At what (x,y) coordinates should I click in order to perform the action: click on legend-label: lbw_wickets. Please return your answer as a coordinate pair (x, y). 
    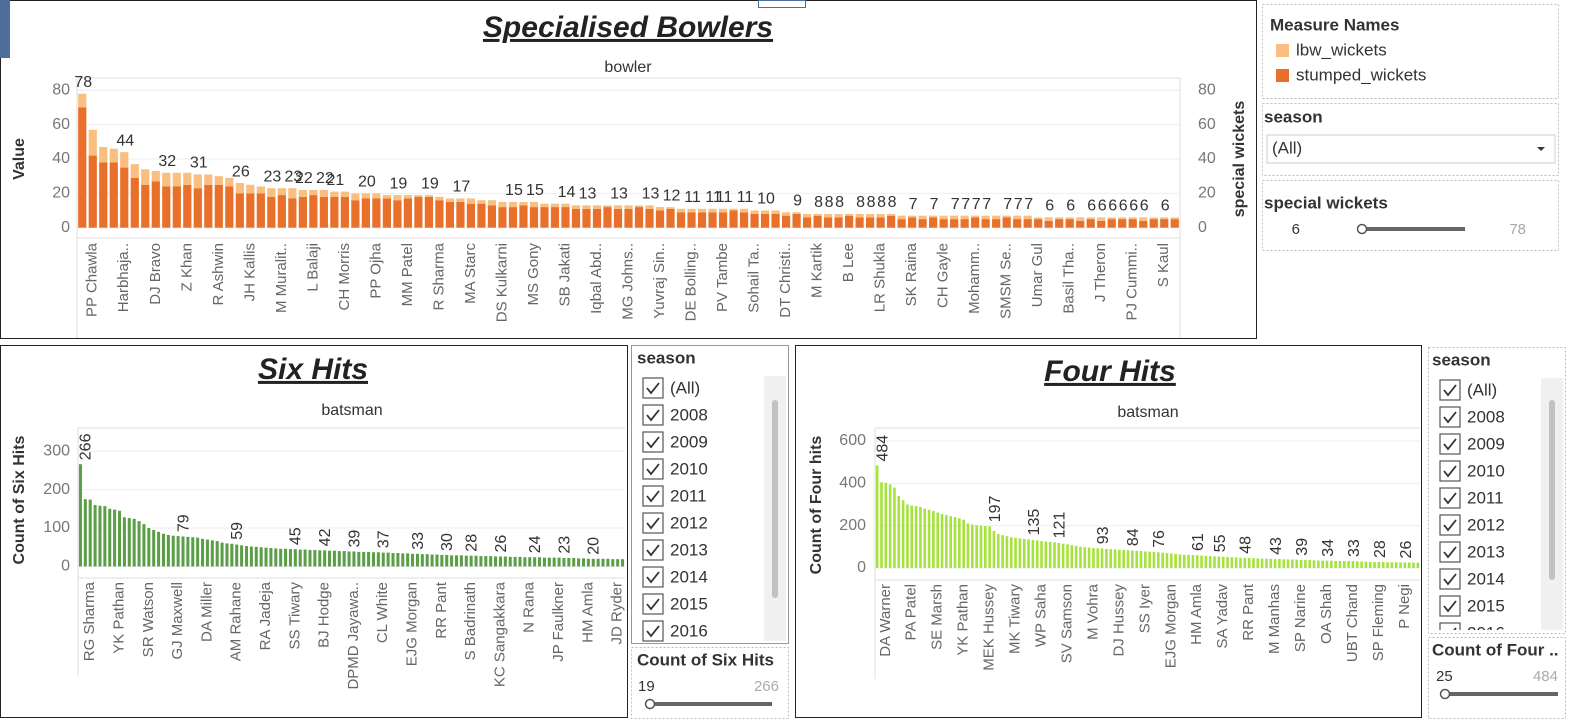
    Looking at the image, I should click on (1341, 49).